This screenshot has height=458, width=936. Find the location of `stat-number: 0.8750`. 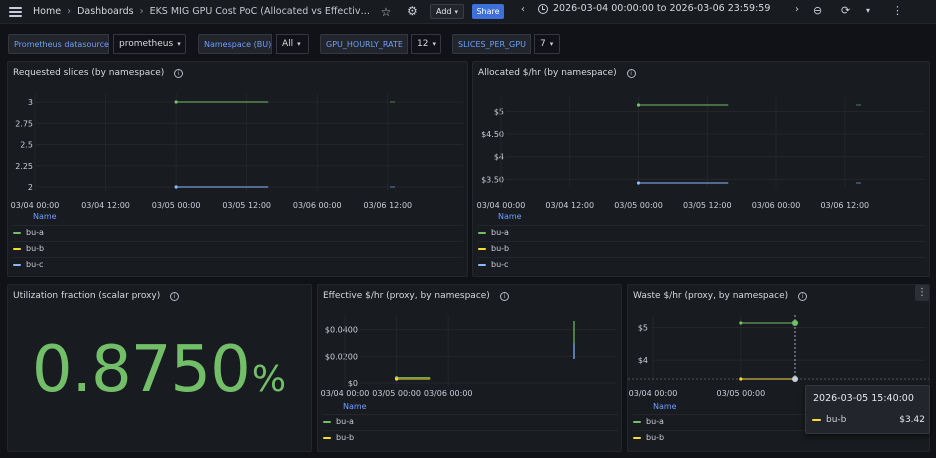

stat-number: 0.8750 is located at coordinates (141, 370).